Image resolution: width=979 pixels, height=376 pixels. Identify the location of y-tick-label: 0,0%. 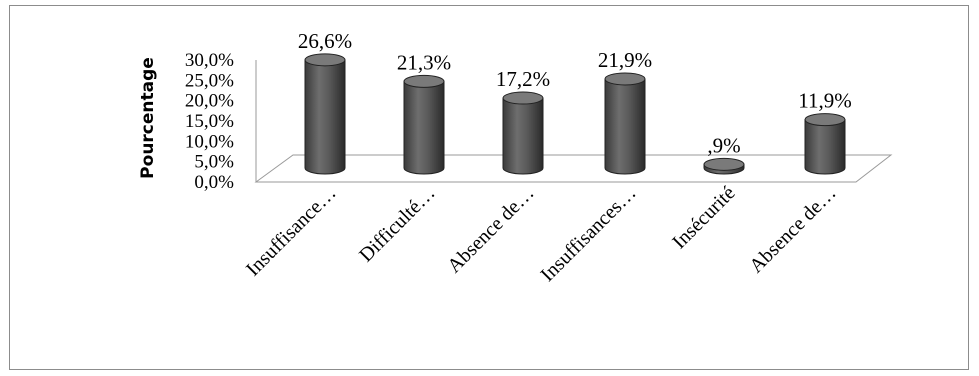
(214, 182).